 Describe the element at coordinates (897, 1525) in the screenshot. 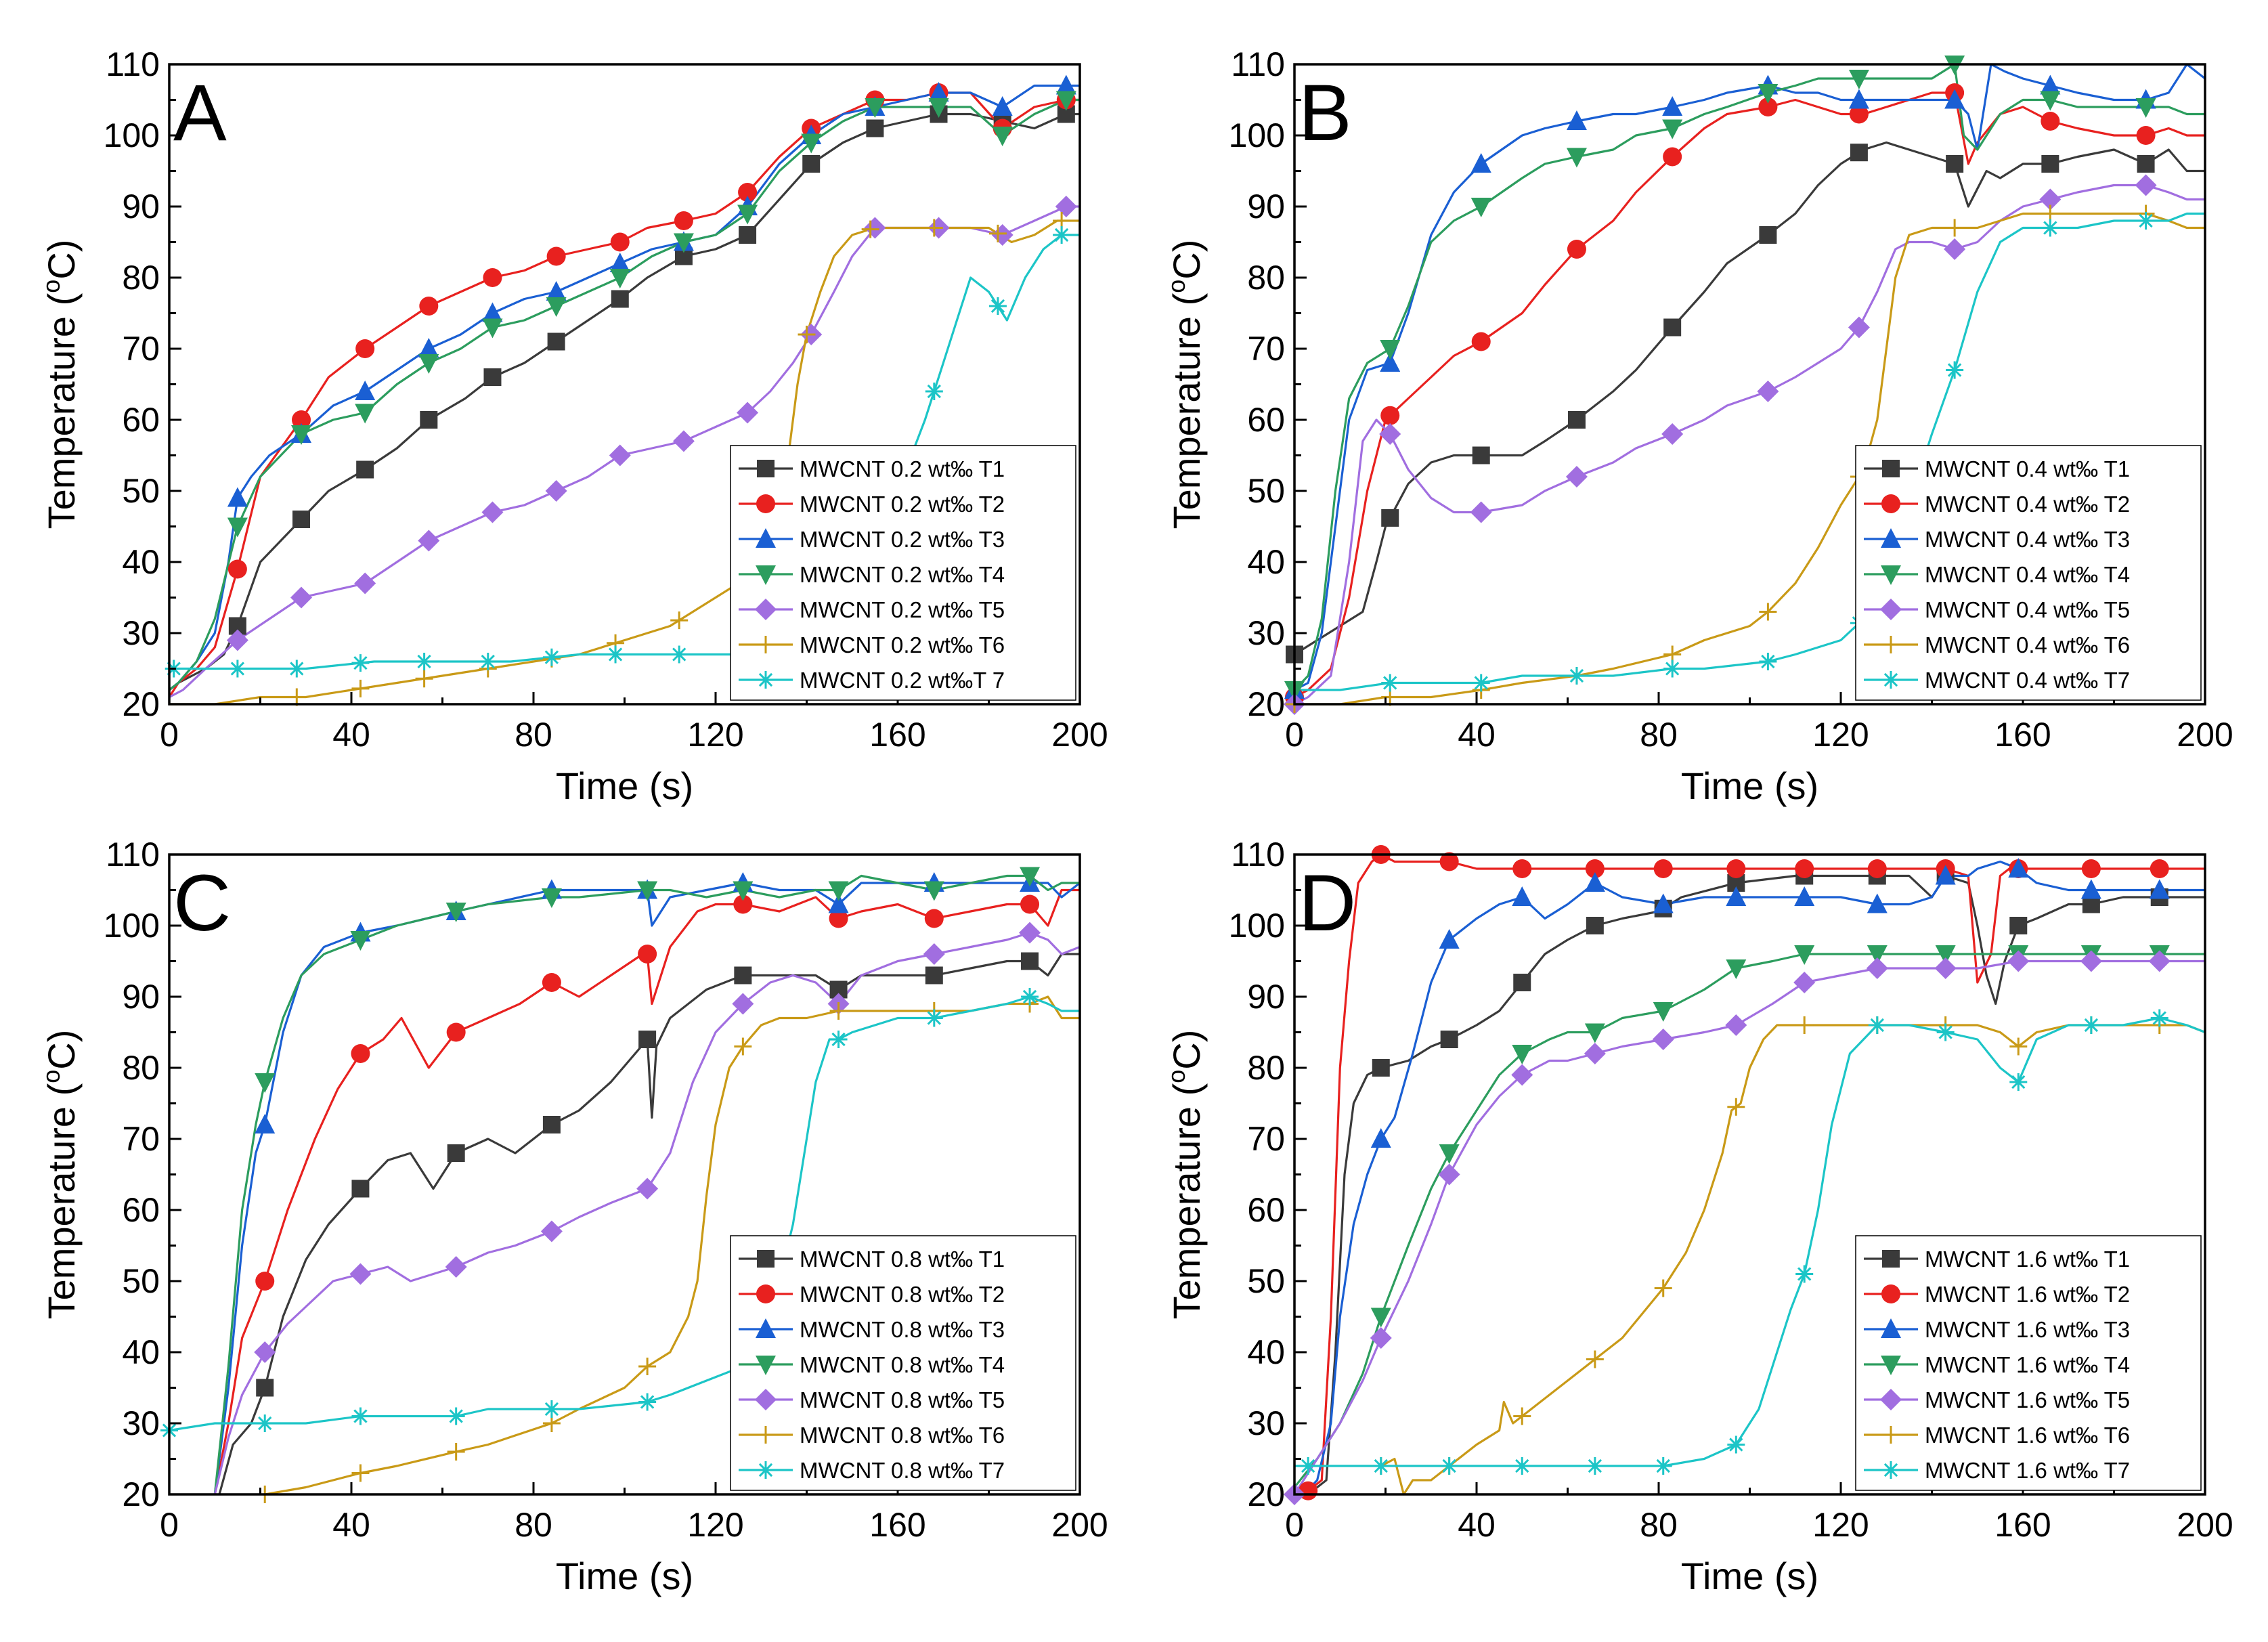

I see `panel-c-x-tick-label: 160` at that location.